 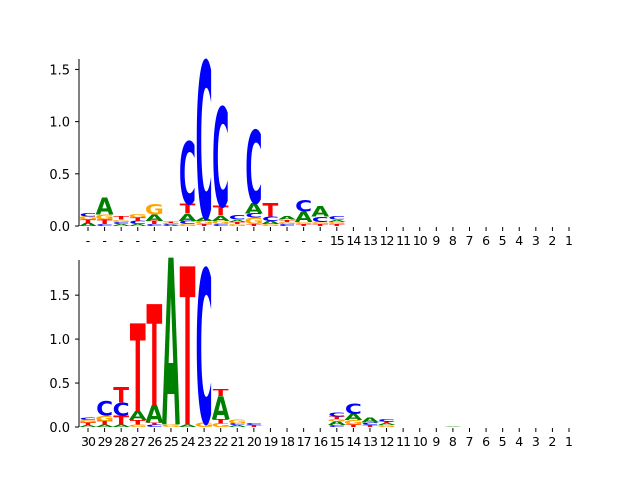 What do you see at coordinates (270, 441) in the screenshot?
I see `x-tick-label: 19` at bounding box center [270, 441].